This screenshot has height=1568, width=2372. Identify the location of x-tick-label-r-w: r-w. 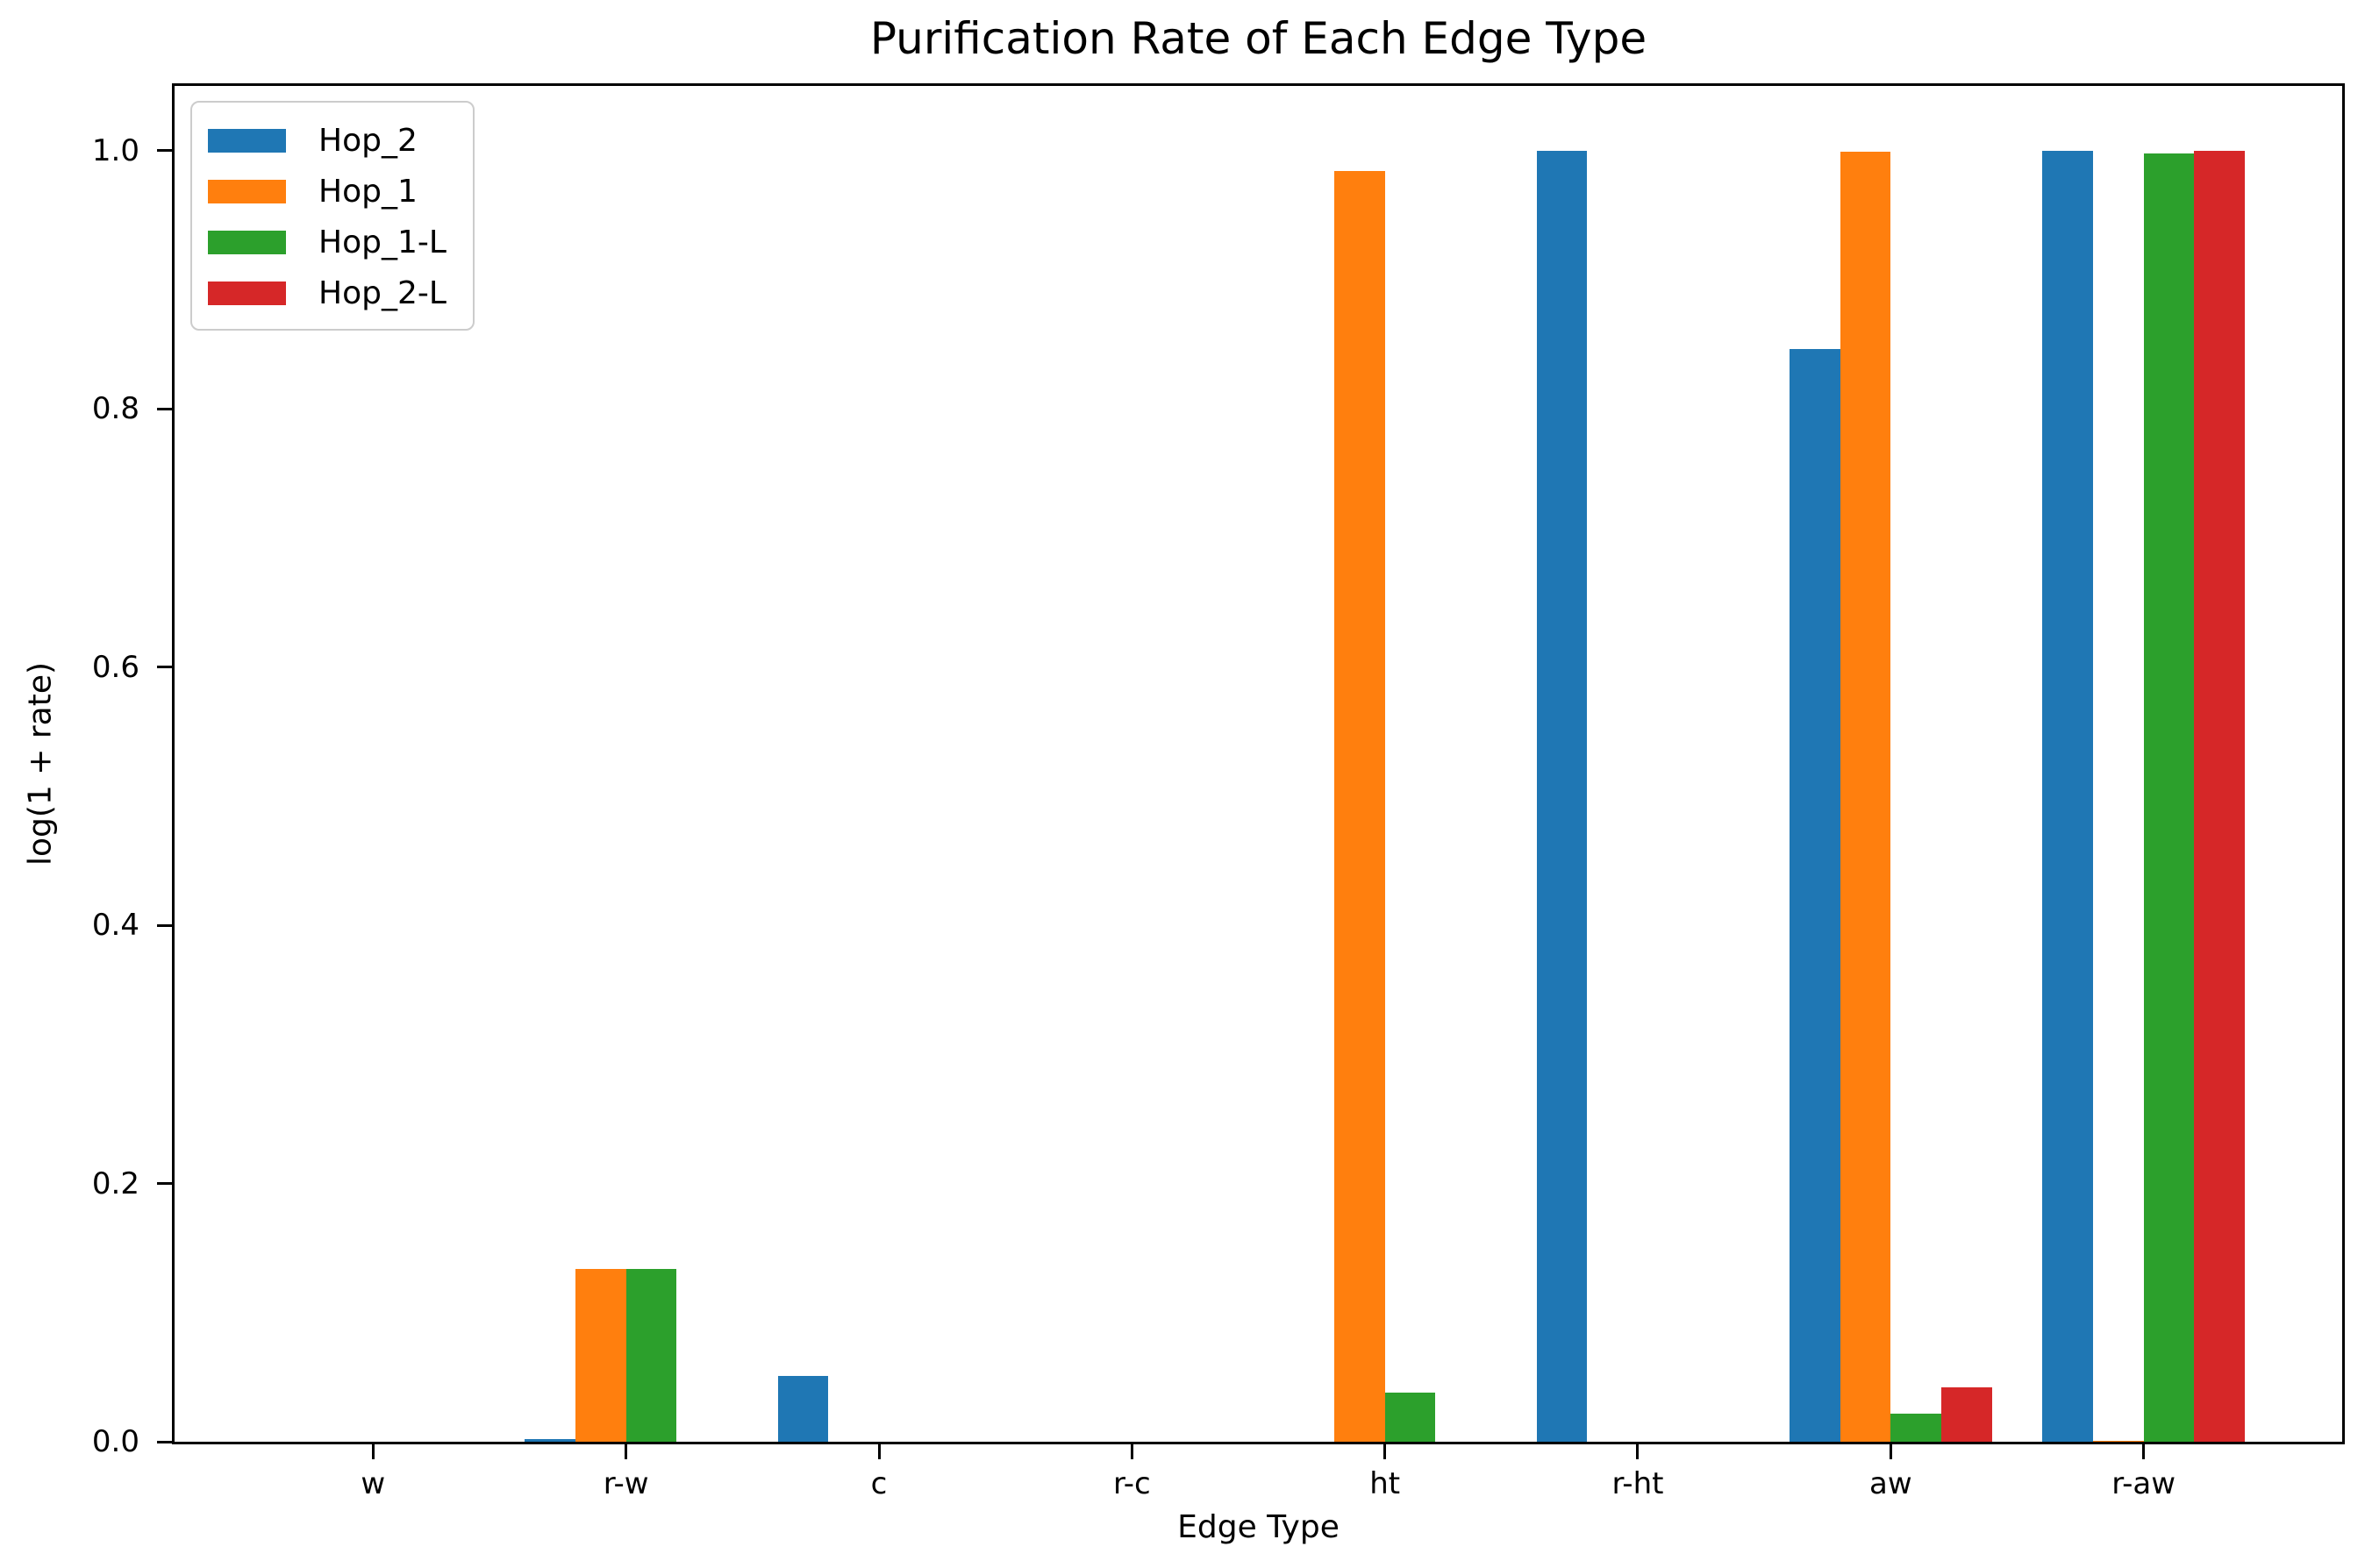
(626, 1484).